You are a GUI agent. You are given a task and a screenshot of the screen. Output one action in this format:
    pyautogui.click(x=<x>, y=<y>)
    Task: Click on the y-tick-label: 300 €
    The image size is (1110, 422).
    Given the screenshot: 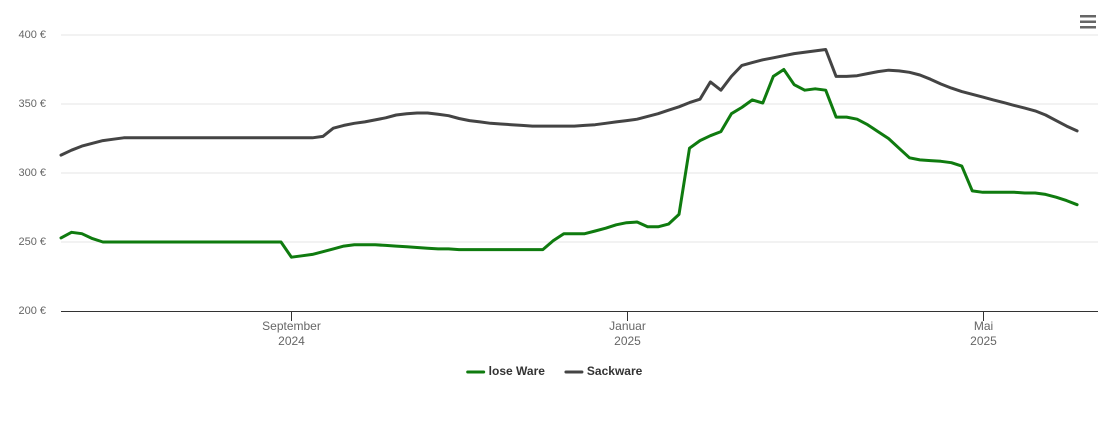 What is the action you would take?
    pyautogui.click(x=32, y=173)
    